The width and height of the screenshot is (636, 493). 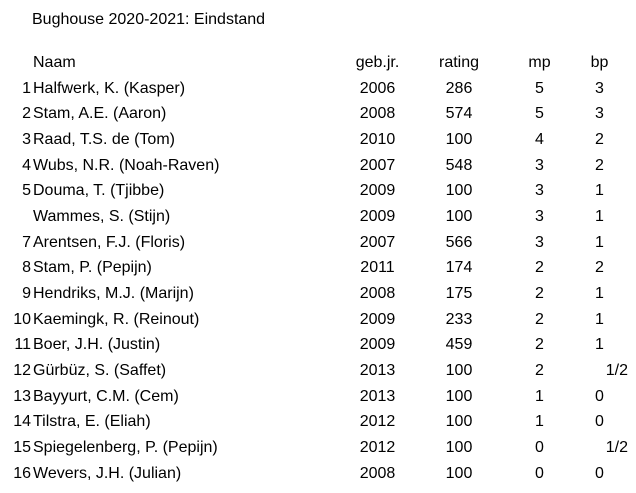 What do you see at coordinates (459, 294) in the screenshot?
I see `cell-rating: 175` at bounding box center [459, 294].